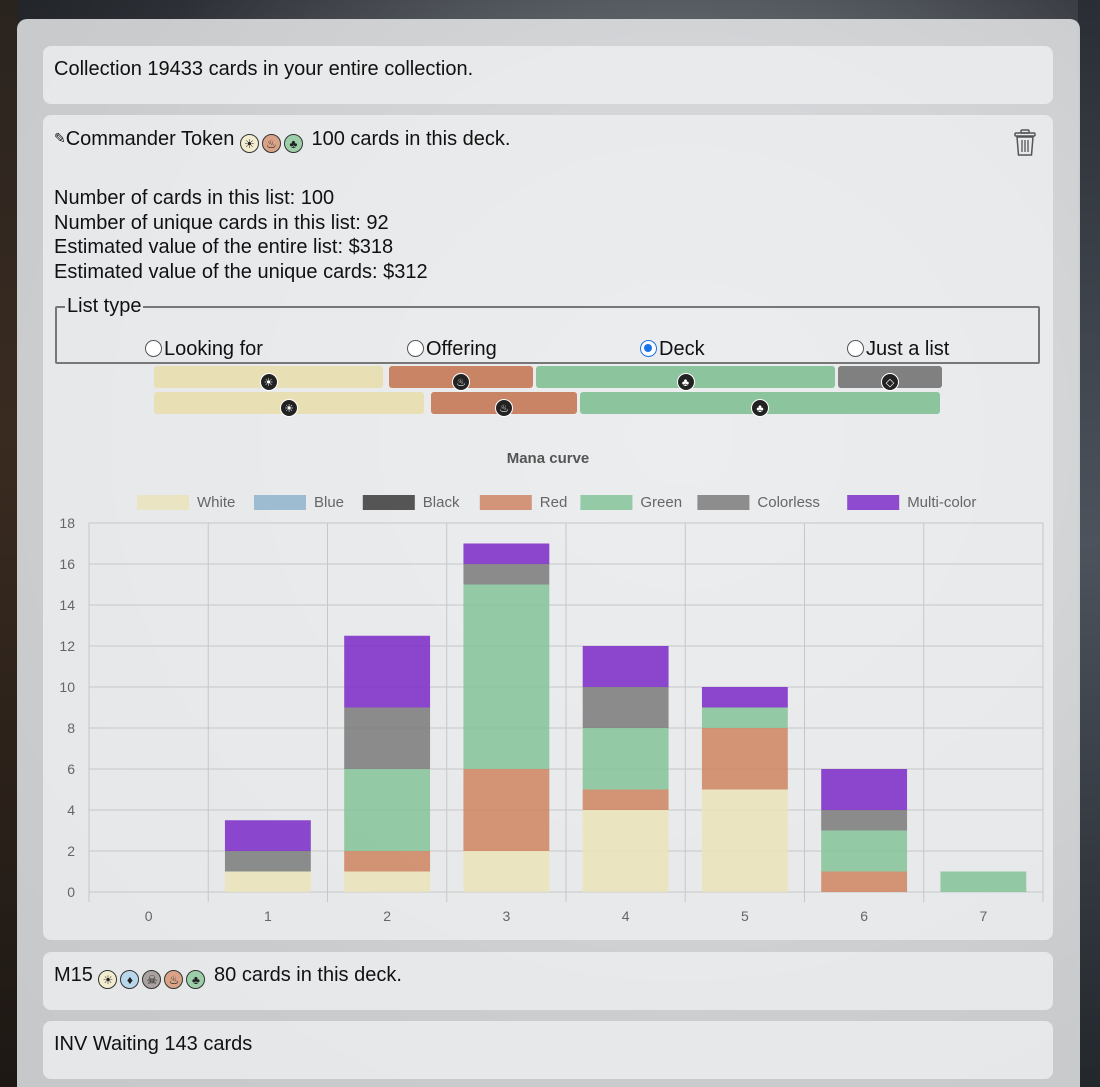 The image size is (1100, 1087). I want to click on color-bar-red: ♨, so click(504, 404).